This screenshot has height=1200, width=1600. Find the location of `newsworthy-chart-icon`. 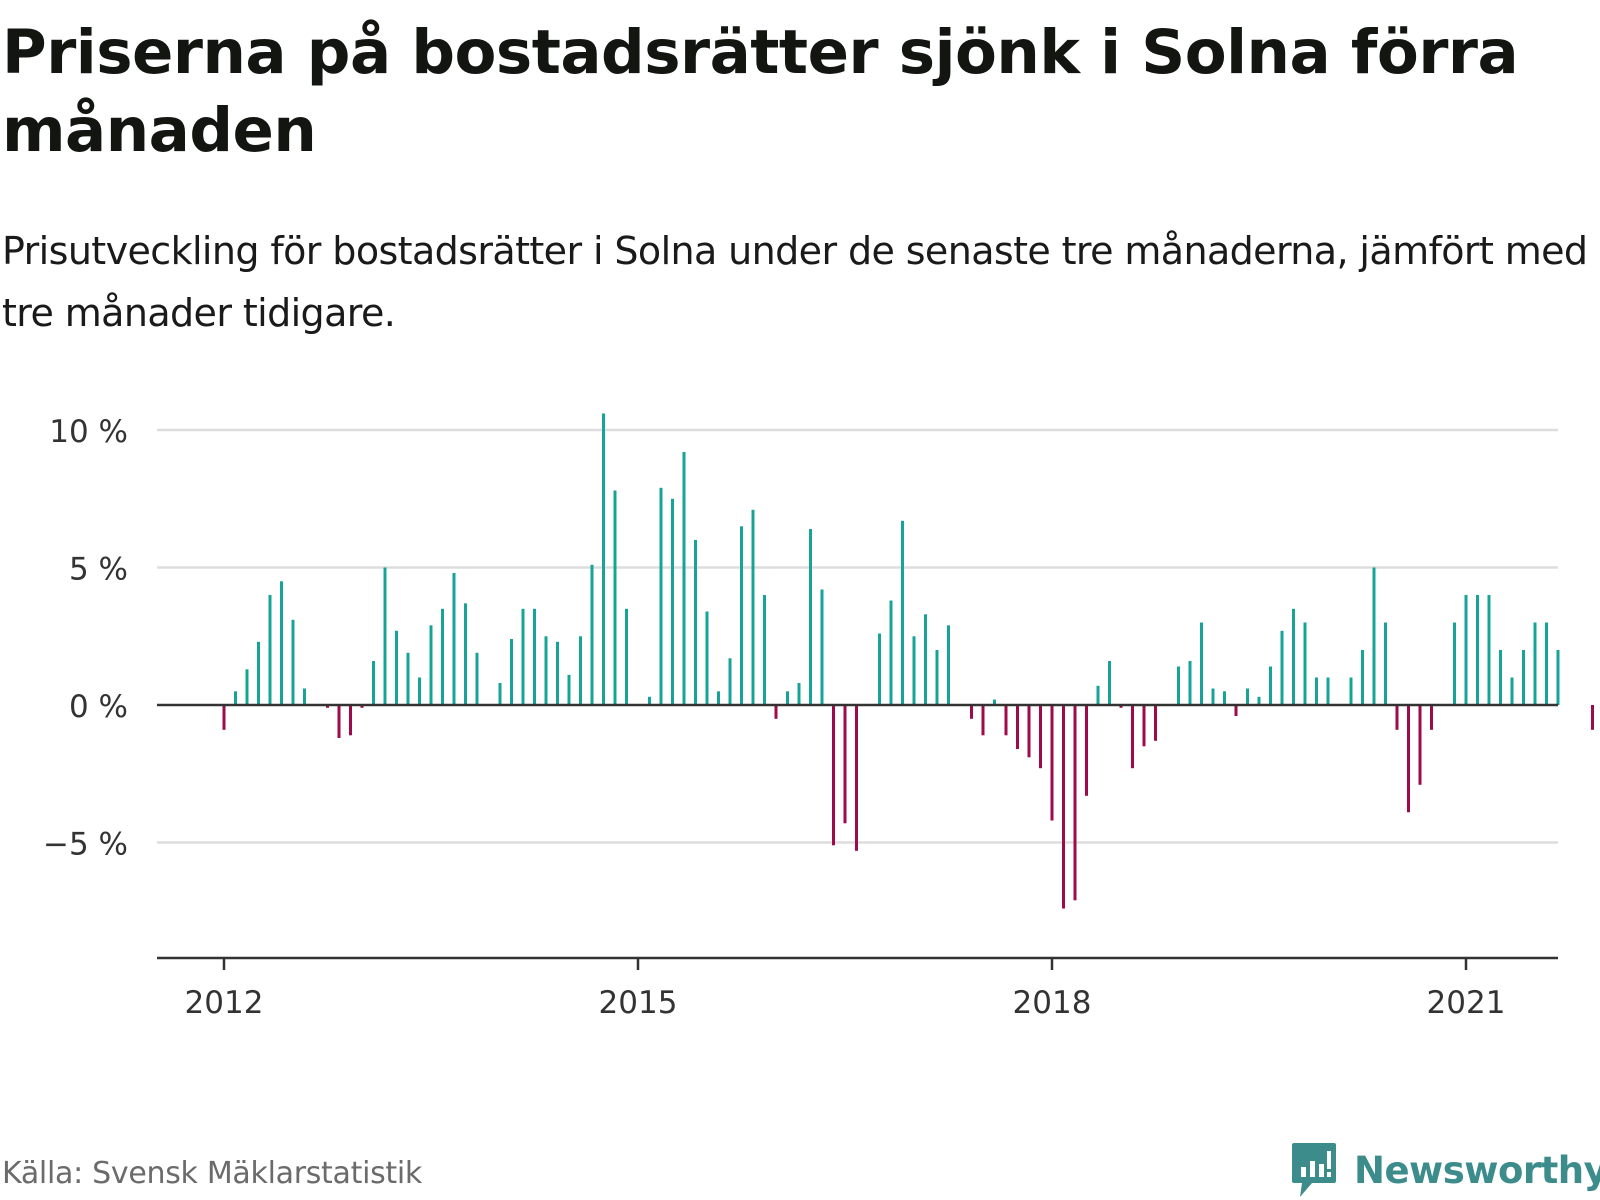

newsworthy-chart-icon is located at coordinates (1314, 1170).